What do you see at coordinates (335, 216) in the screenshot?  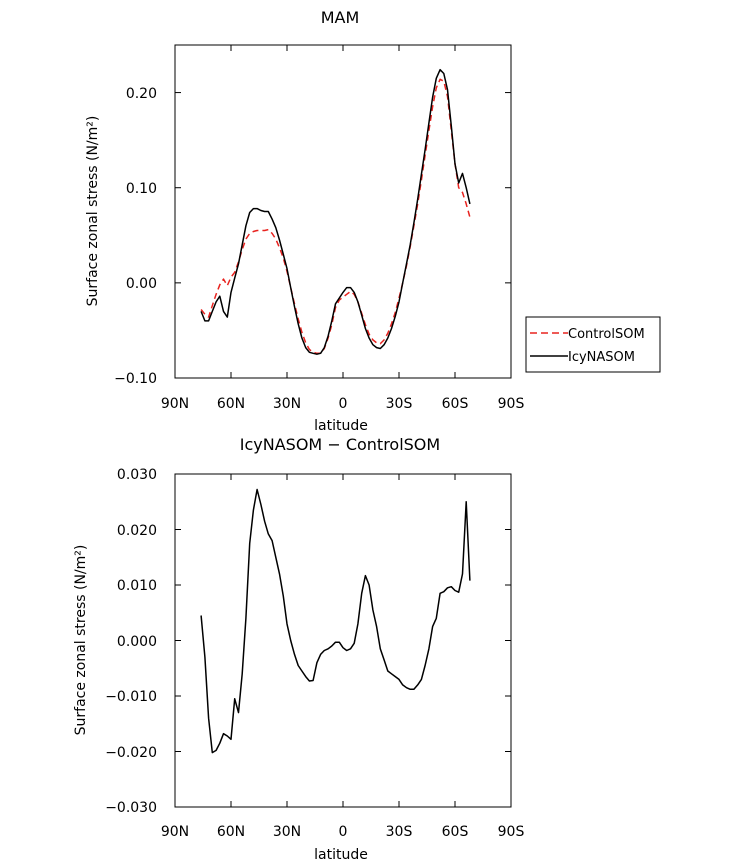 I see `top-series-line-controlsom` at bounding box center [335, 216].